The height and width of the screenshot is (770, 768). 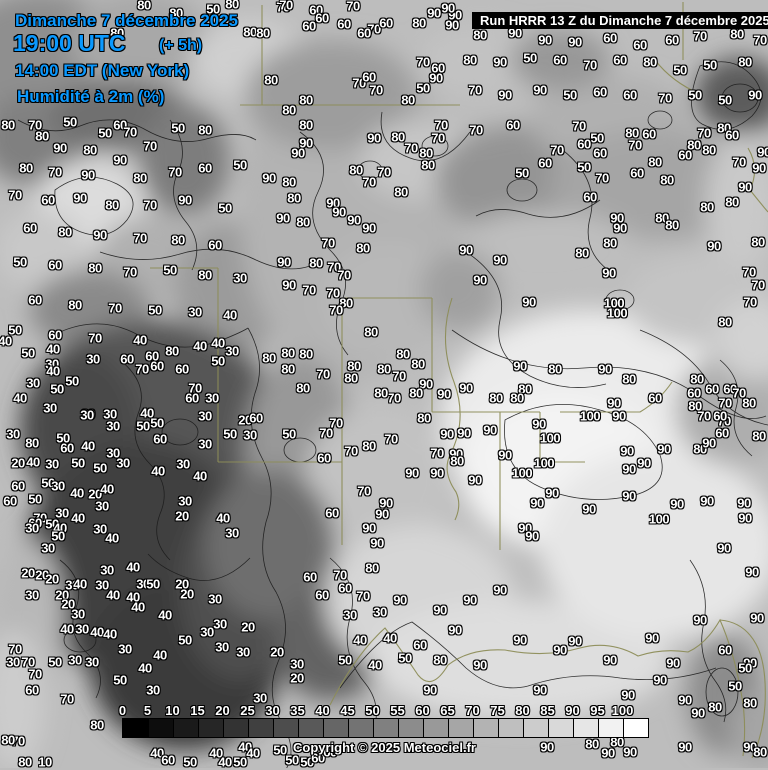 What do you see at coordinates (322, 710) in the screenshot?
I see `colorbar-label: 40` at bounding box center [322, 710].